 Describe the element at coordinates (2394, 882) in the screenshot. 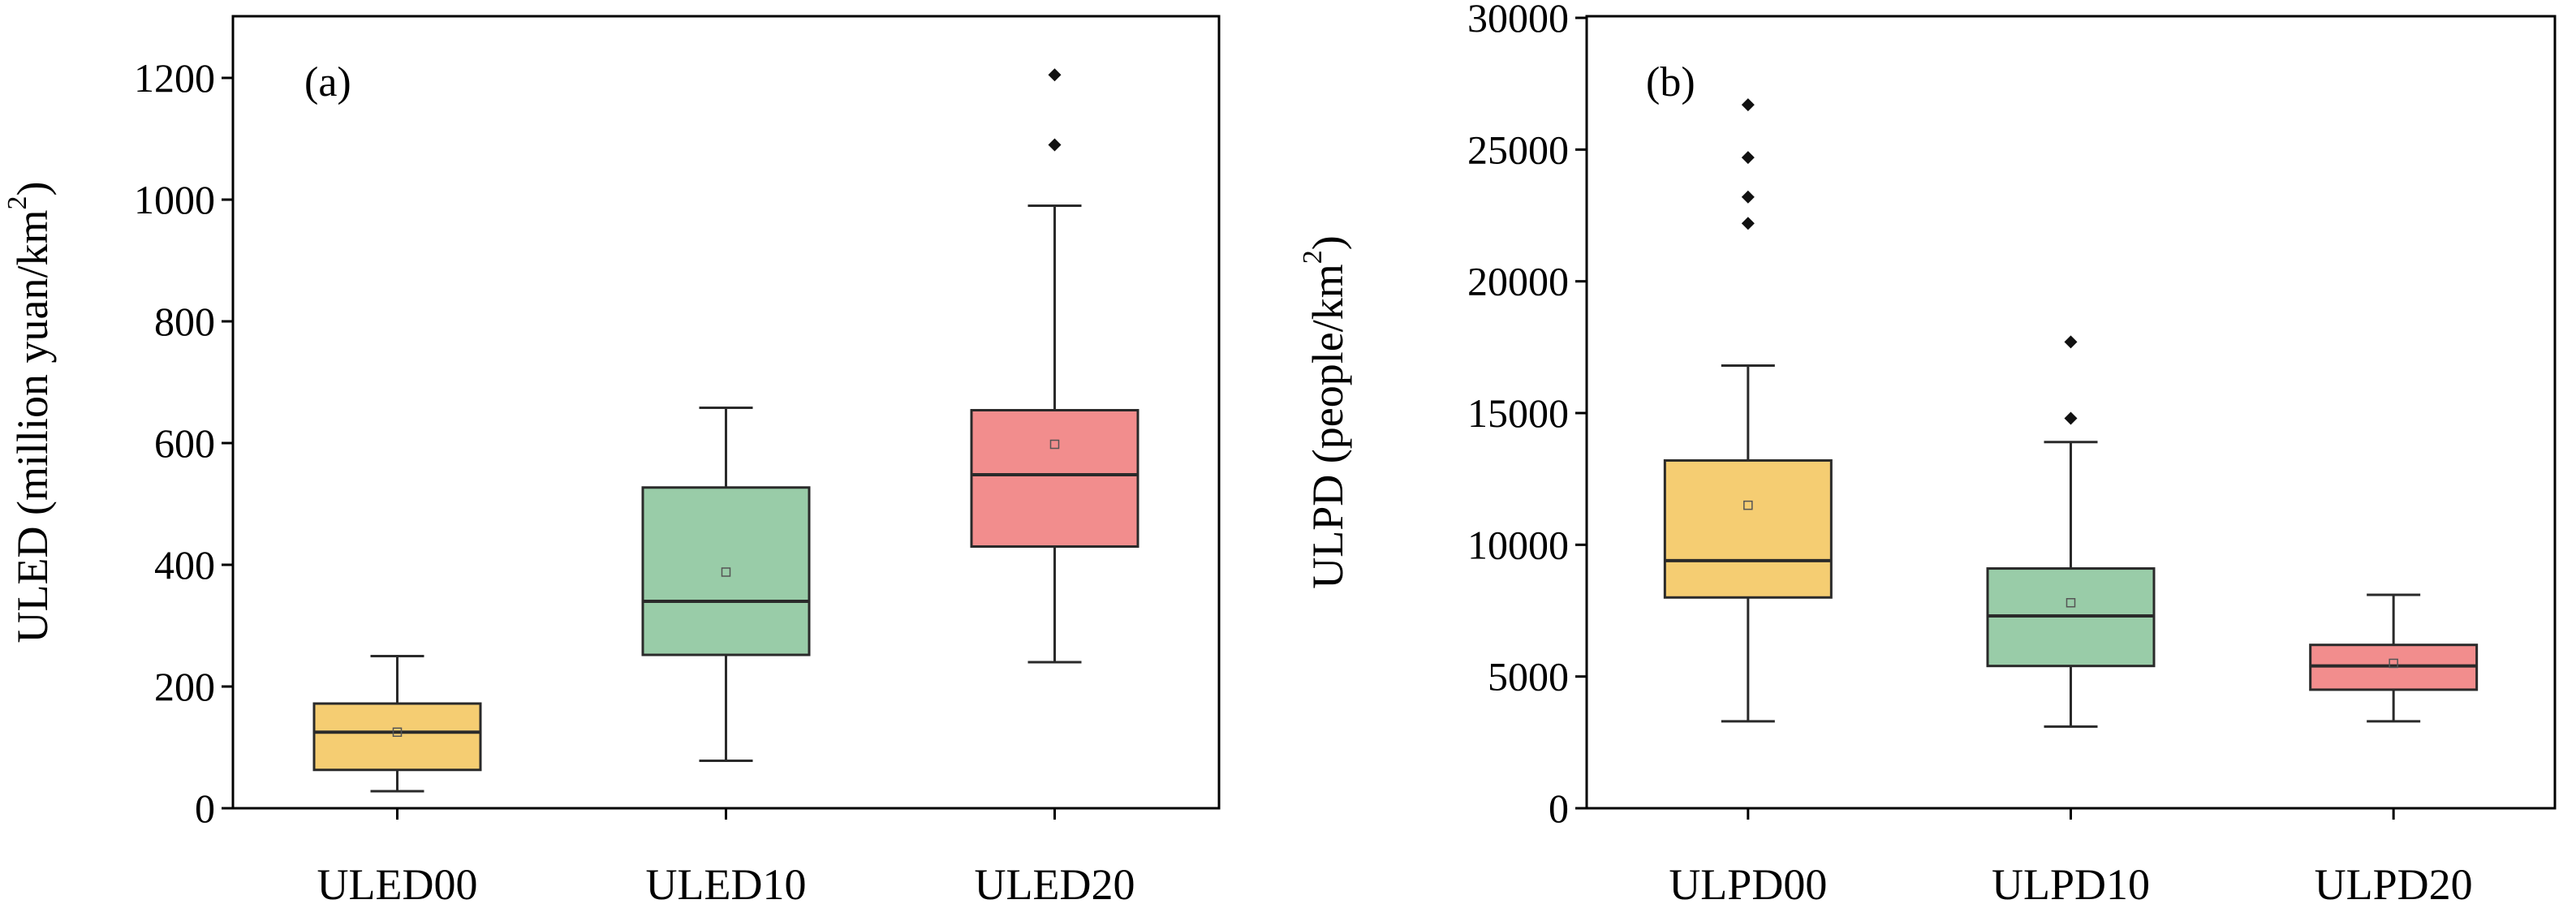

I see `category-label-ulpd20: ULPD20` at that location.